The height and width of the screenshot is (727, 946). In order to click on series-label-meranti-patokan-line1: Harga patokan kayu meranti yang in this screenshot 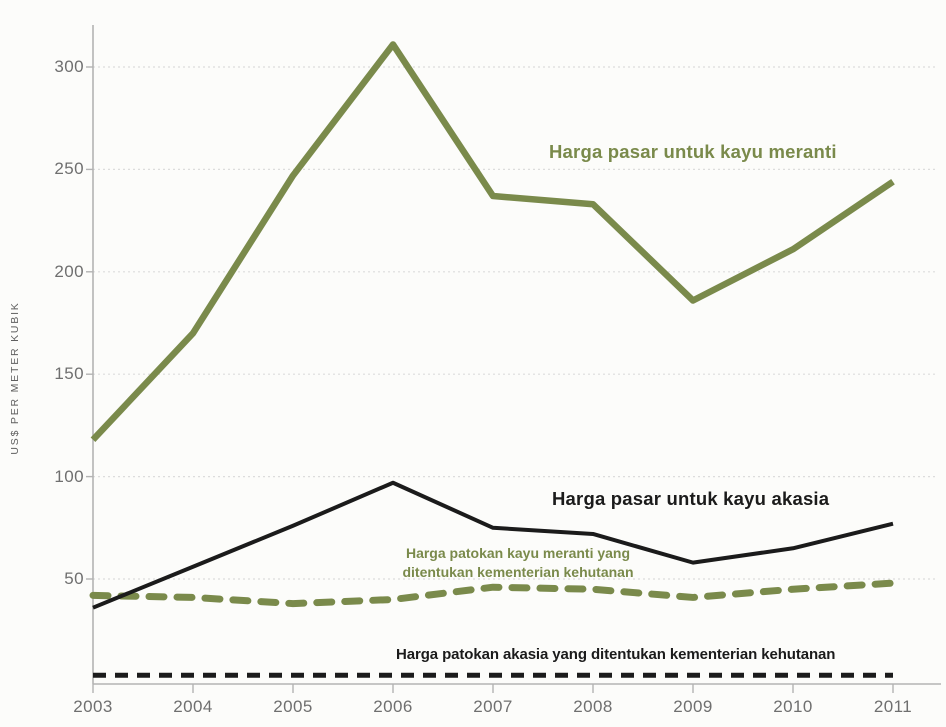, I will do `click(518, 553)`.